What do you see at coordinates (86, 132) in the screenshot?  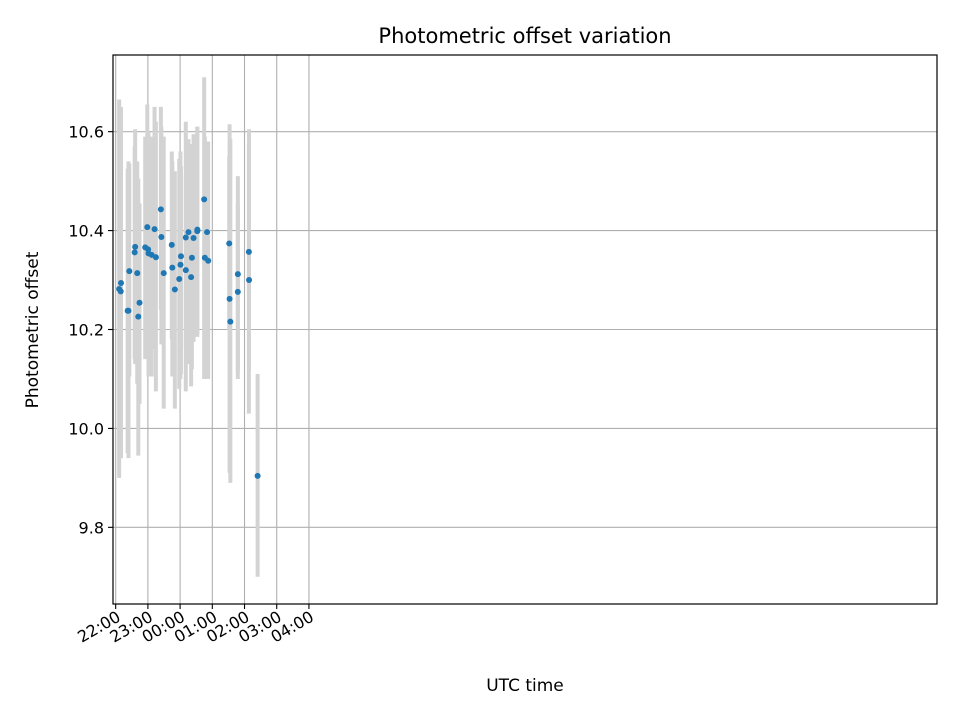 I see `y-tick-label: 10.6` at bounding box center [86, 132].